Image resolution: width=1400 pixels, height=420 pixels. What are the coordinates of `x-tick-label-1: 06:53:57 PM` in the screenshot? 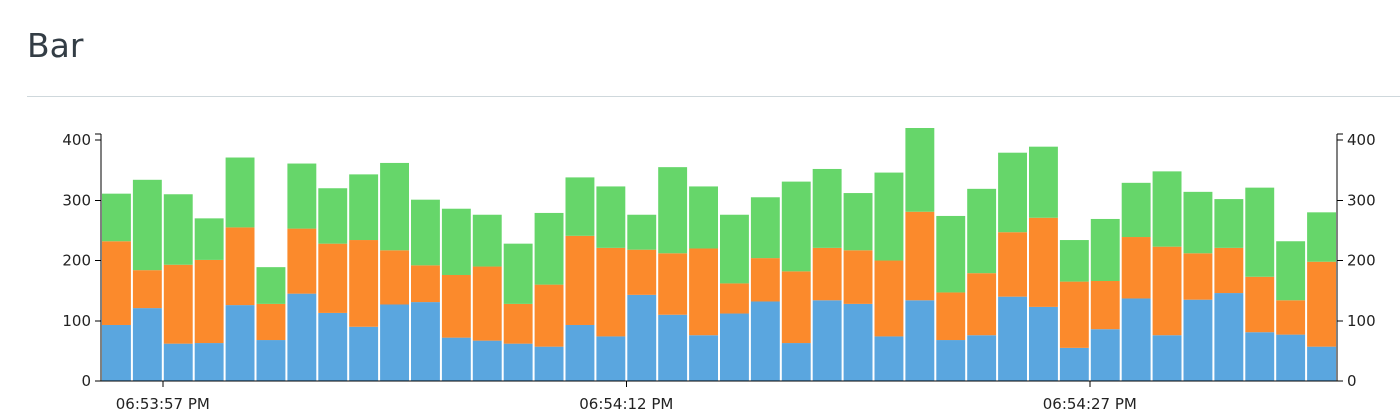 It's located at (163, 404).